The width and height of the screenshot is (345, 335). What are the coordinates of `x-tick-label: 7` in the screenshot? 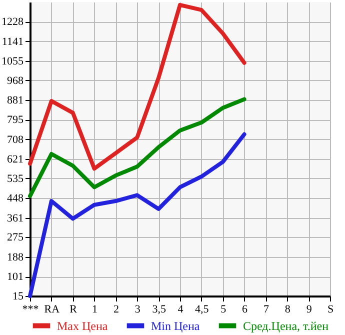 It's located at (266, 310).